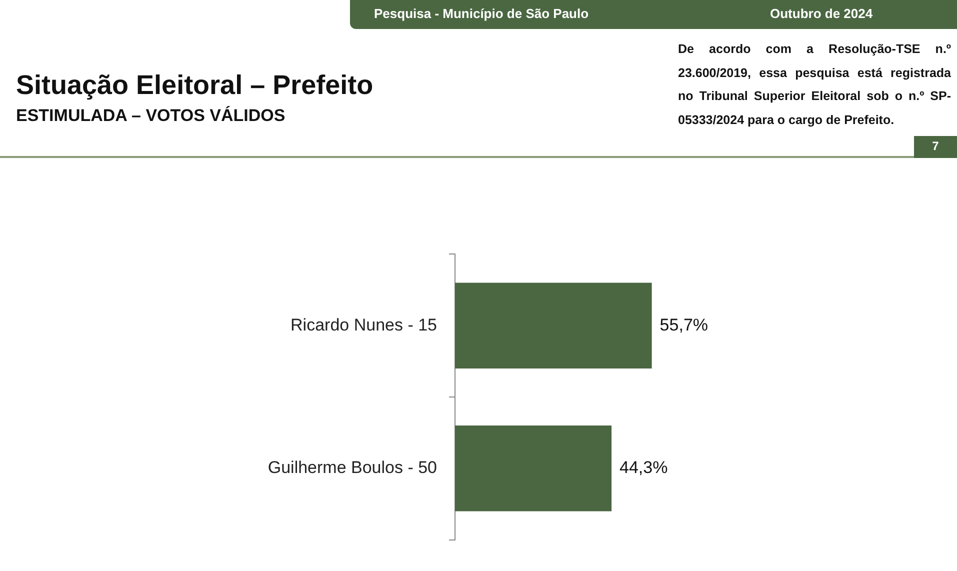 This screenshot has width=957, height=571. Describe the element at coordinates (151, 116) in the screenshot. I see `text: ESTIMULADA – VOTOS VÁLIDOS` at that location.